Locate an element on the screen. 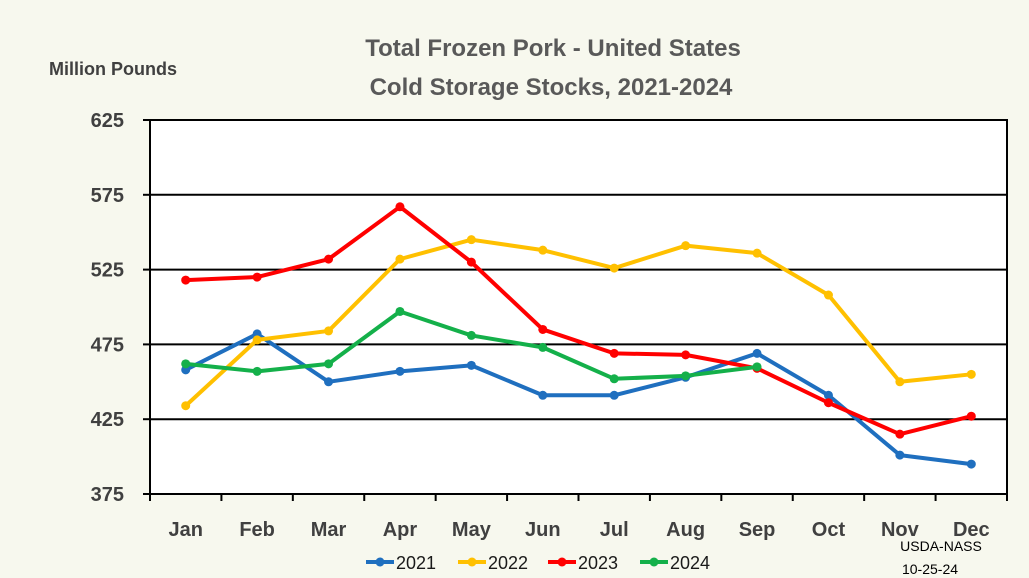 This screenshot has width=1029, height=578. x-tick-label: Jul is located at coordinates (614, 530).